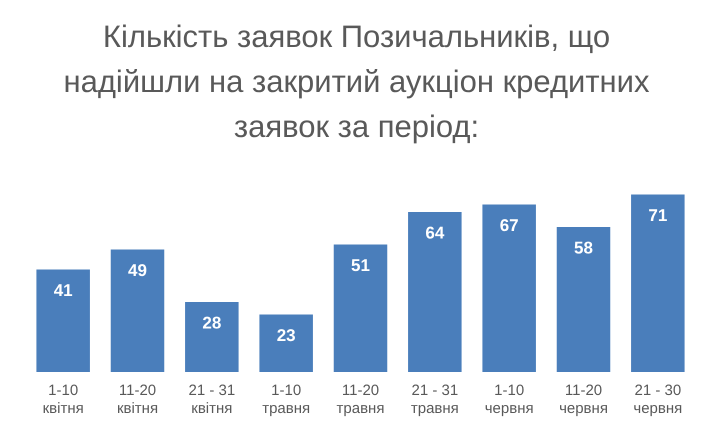 The image size is (713, 428). Describe the element at coordinates (509, 226) in the screenshot. I see `data-label: 67` at that location.